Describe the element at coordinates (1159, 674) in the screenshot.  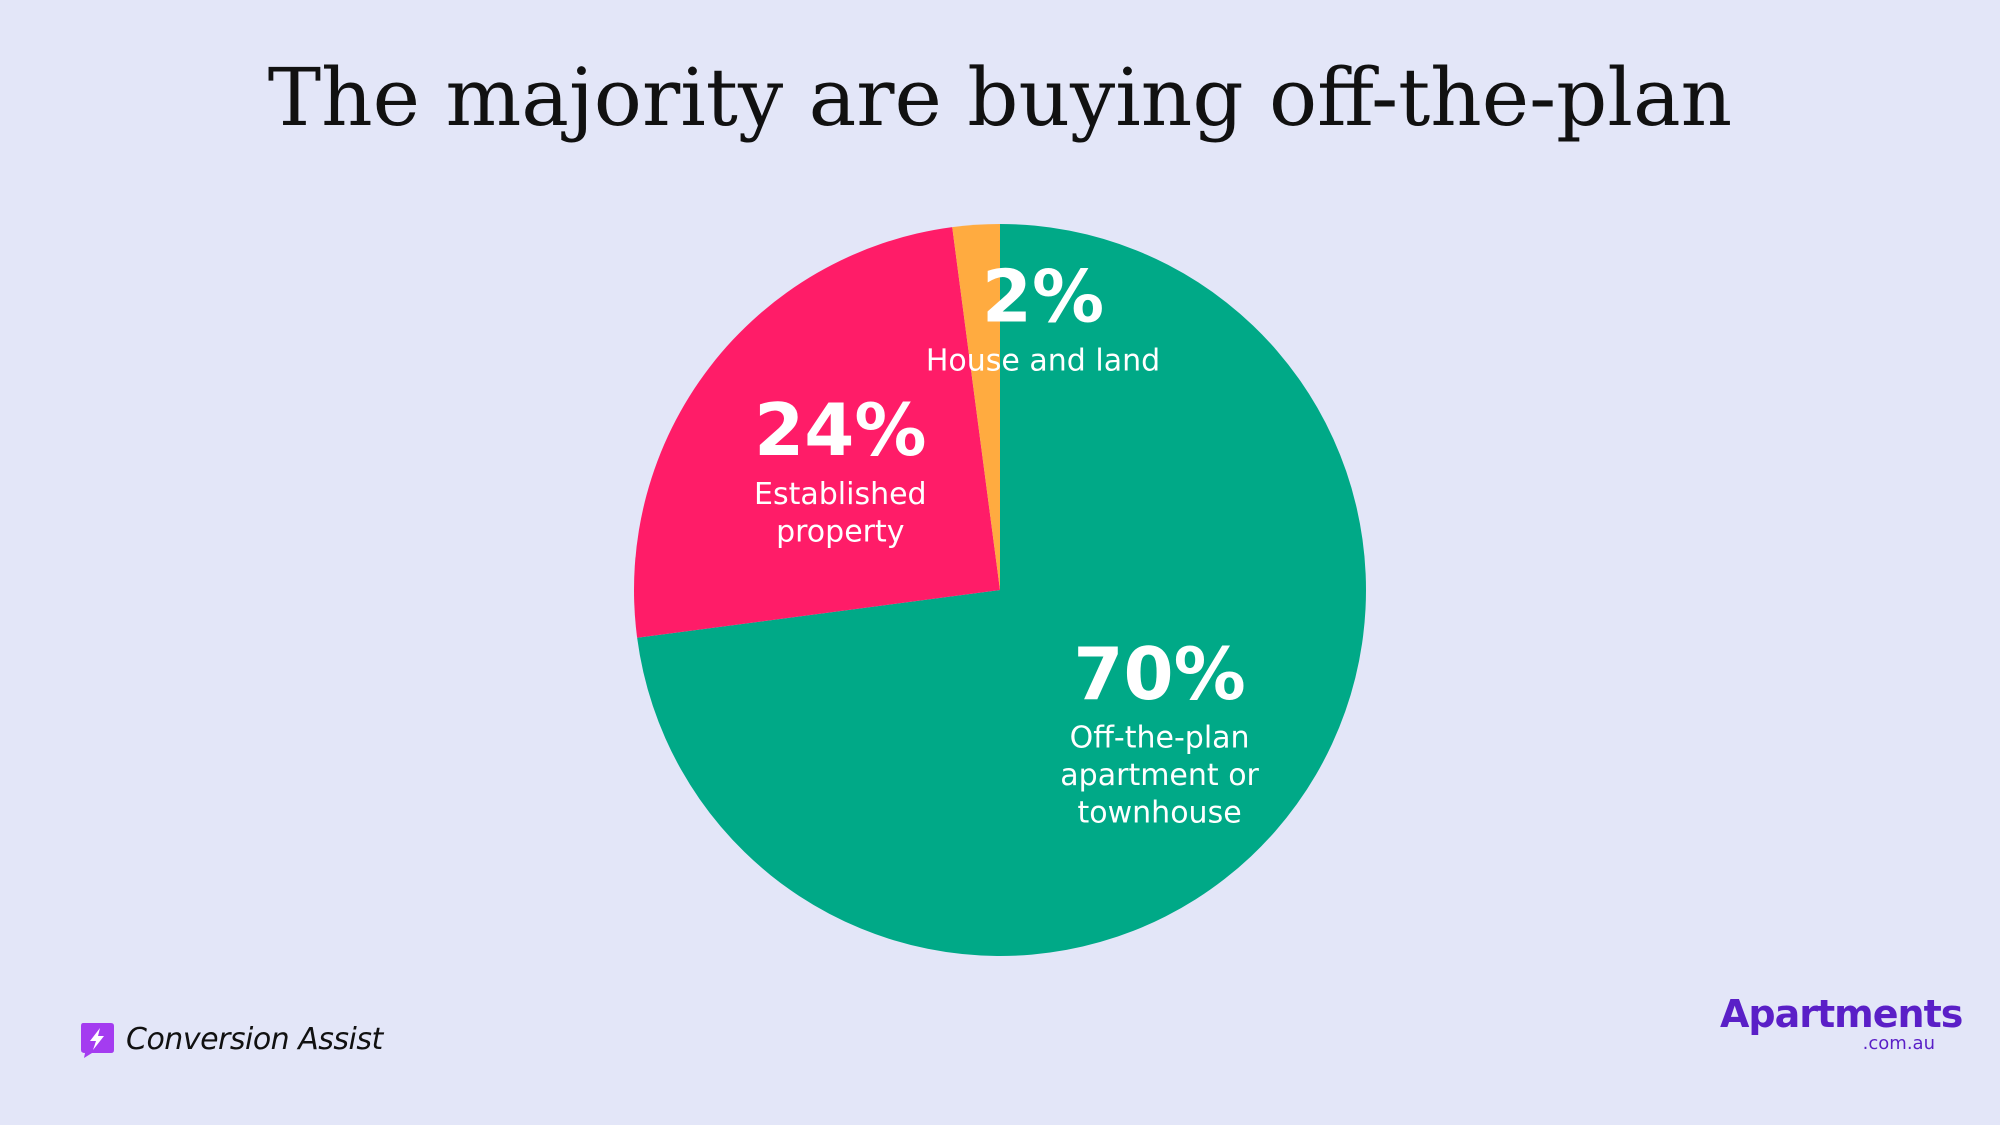
I see `slice-value-label: 70%` at that location.